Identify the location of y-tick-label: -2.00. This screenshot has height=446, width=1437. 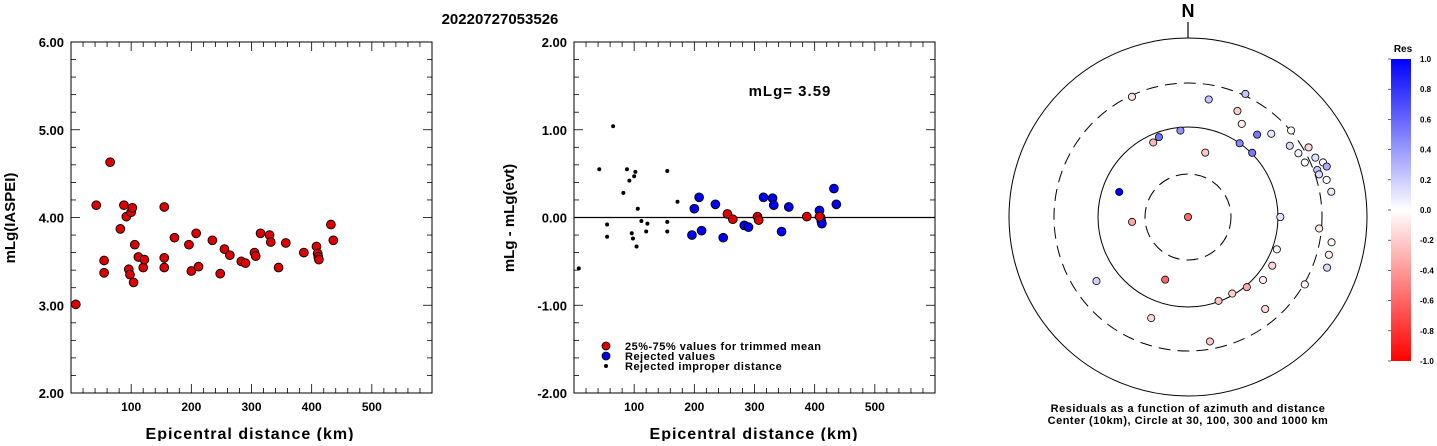
(552, 393).